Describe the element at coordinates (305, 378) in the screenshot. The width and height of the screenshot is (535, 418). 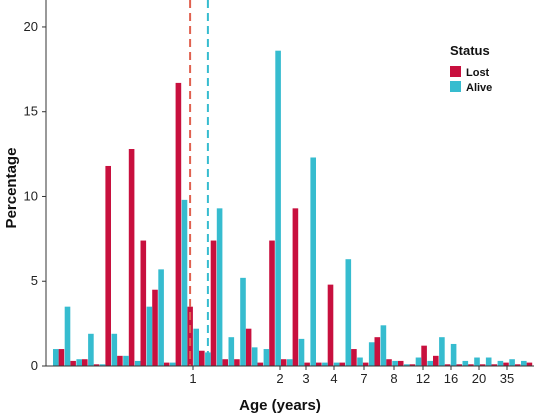
I see `x-tick-label: 3` at that location.